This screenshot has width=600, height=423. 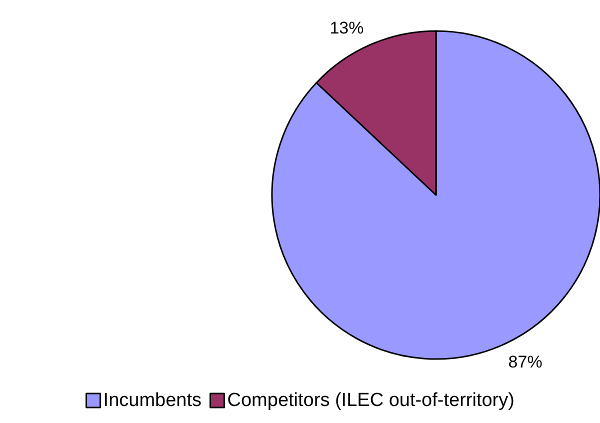 What do you see at coordinates (152, 400) in the screenshot?
I see `legend-label: Incumbents` at bounding box center [152, 400].